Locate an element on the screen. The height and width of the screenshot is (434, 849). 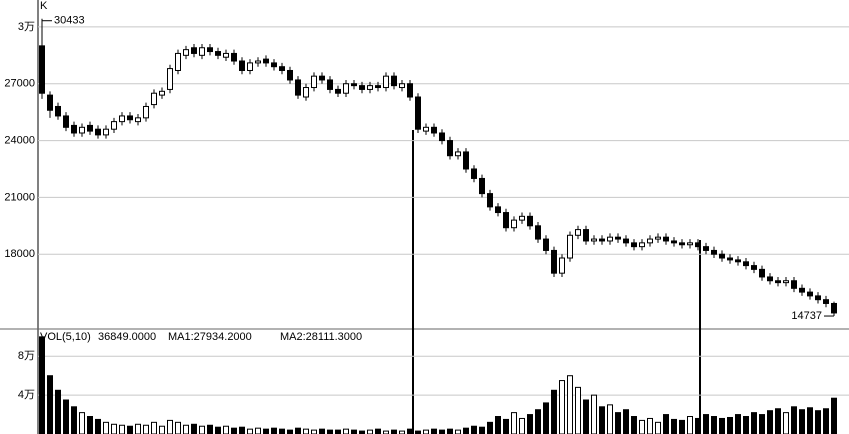
y-tick-label: 8万 is located at coordinates (26, 356).